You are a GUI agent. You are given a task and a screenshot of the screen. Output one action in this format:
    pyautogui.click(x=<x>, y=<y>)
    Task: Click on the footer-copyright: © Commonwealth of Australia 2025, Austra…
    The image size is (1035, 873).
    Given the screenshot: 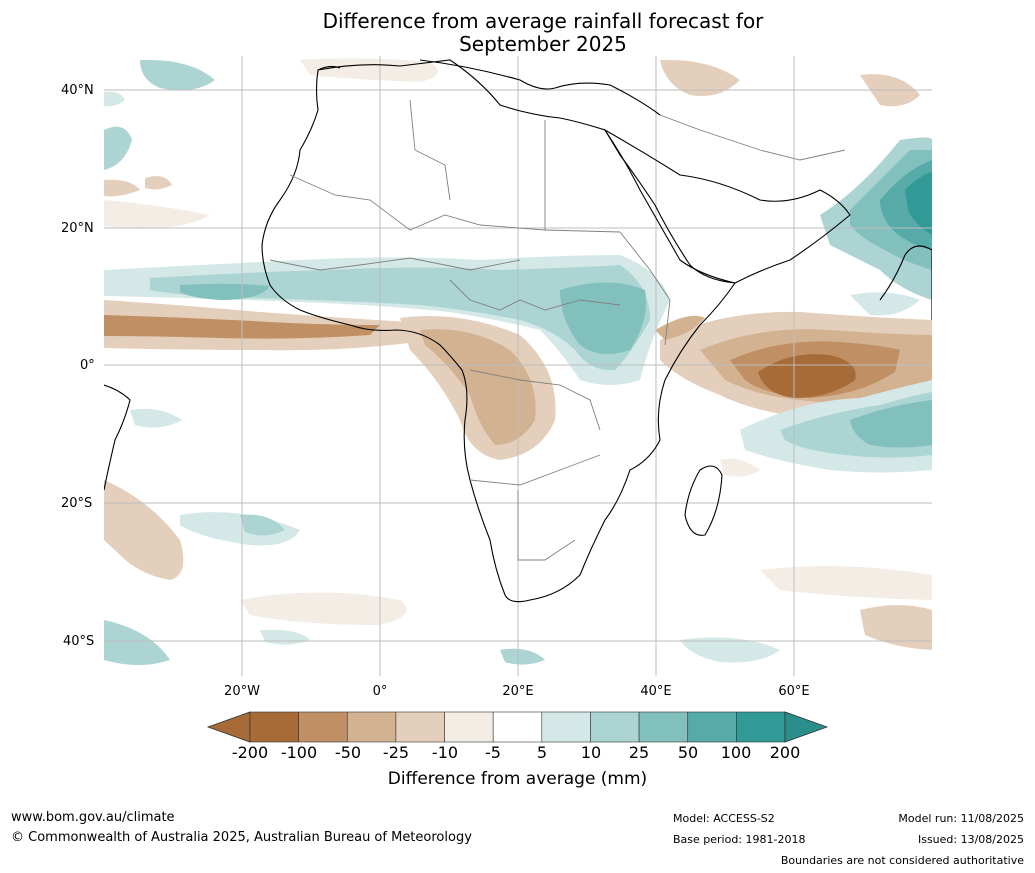 What is the action you would take?
    pyautogui.click(x=241, y=837)
    